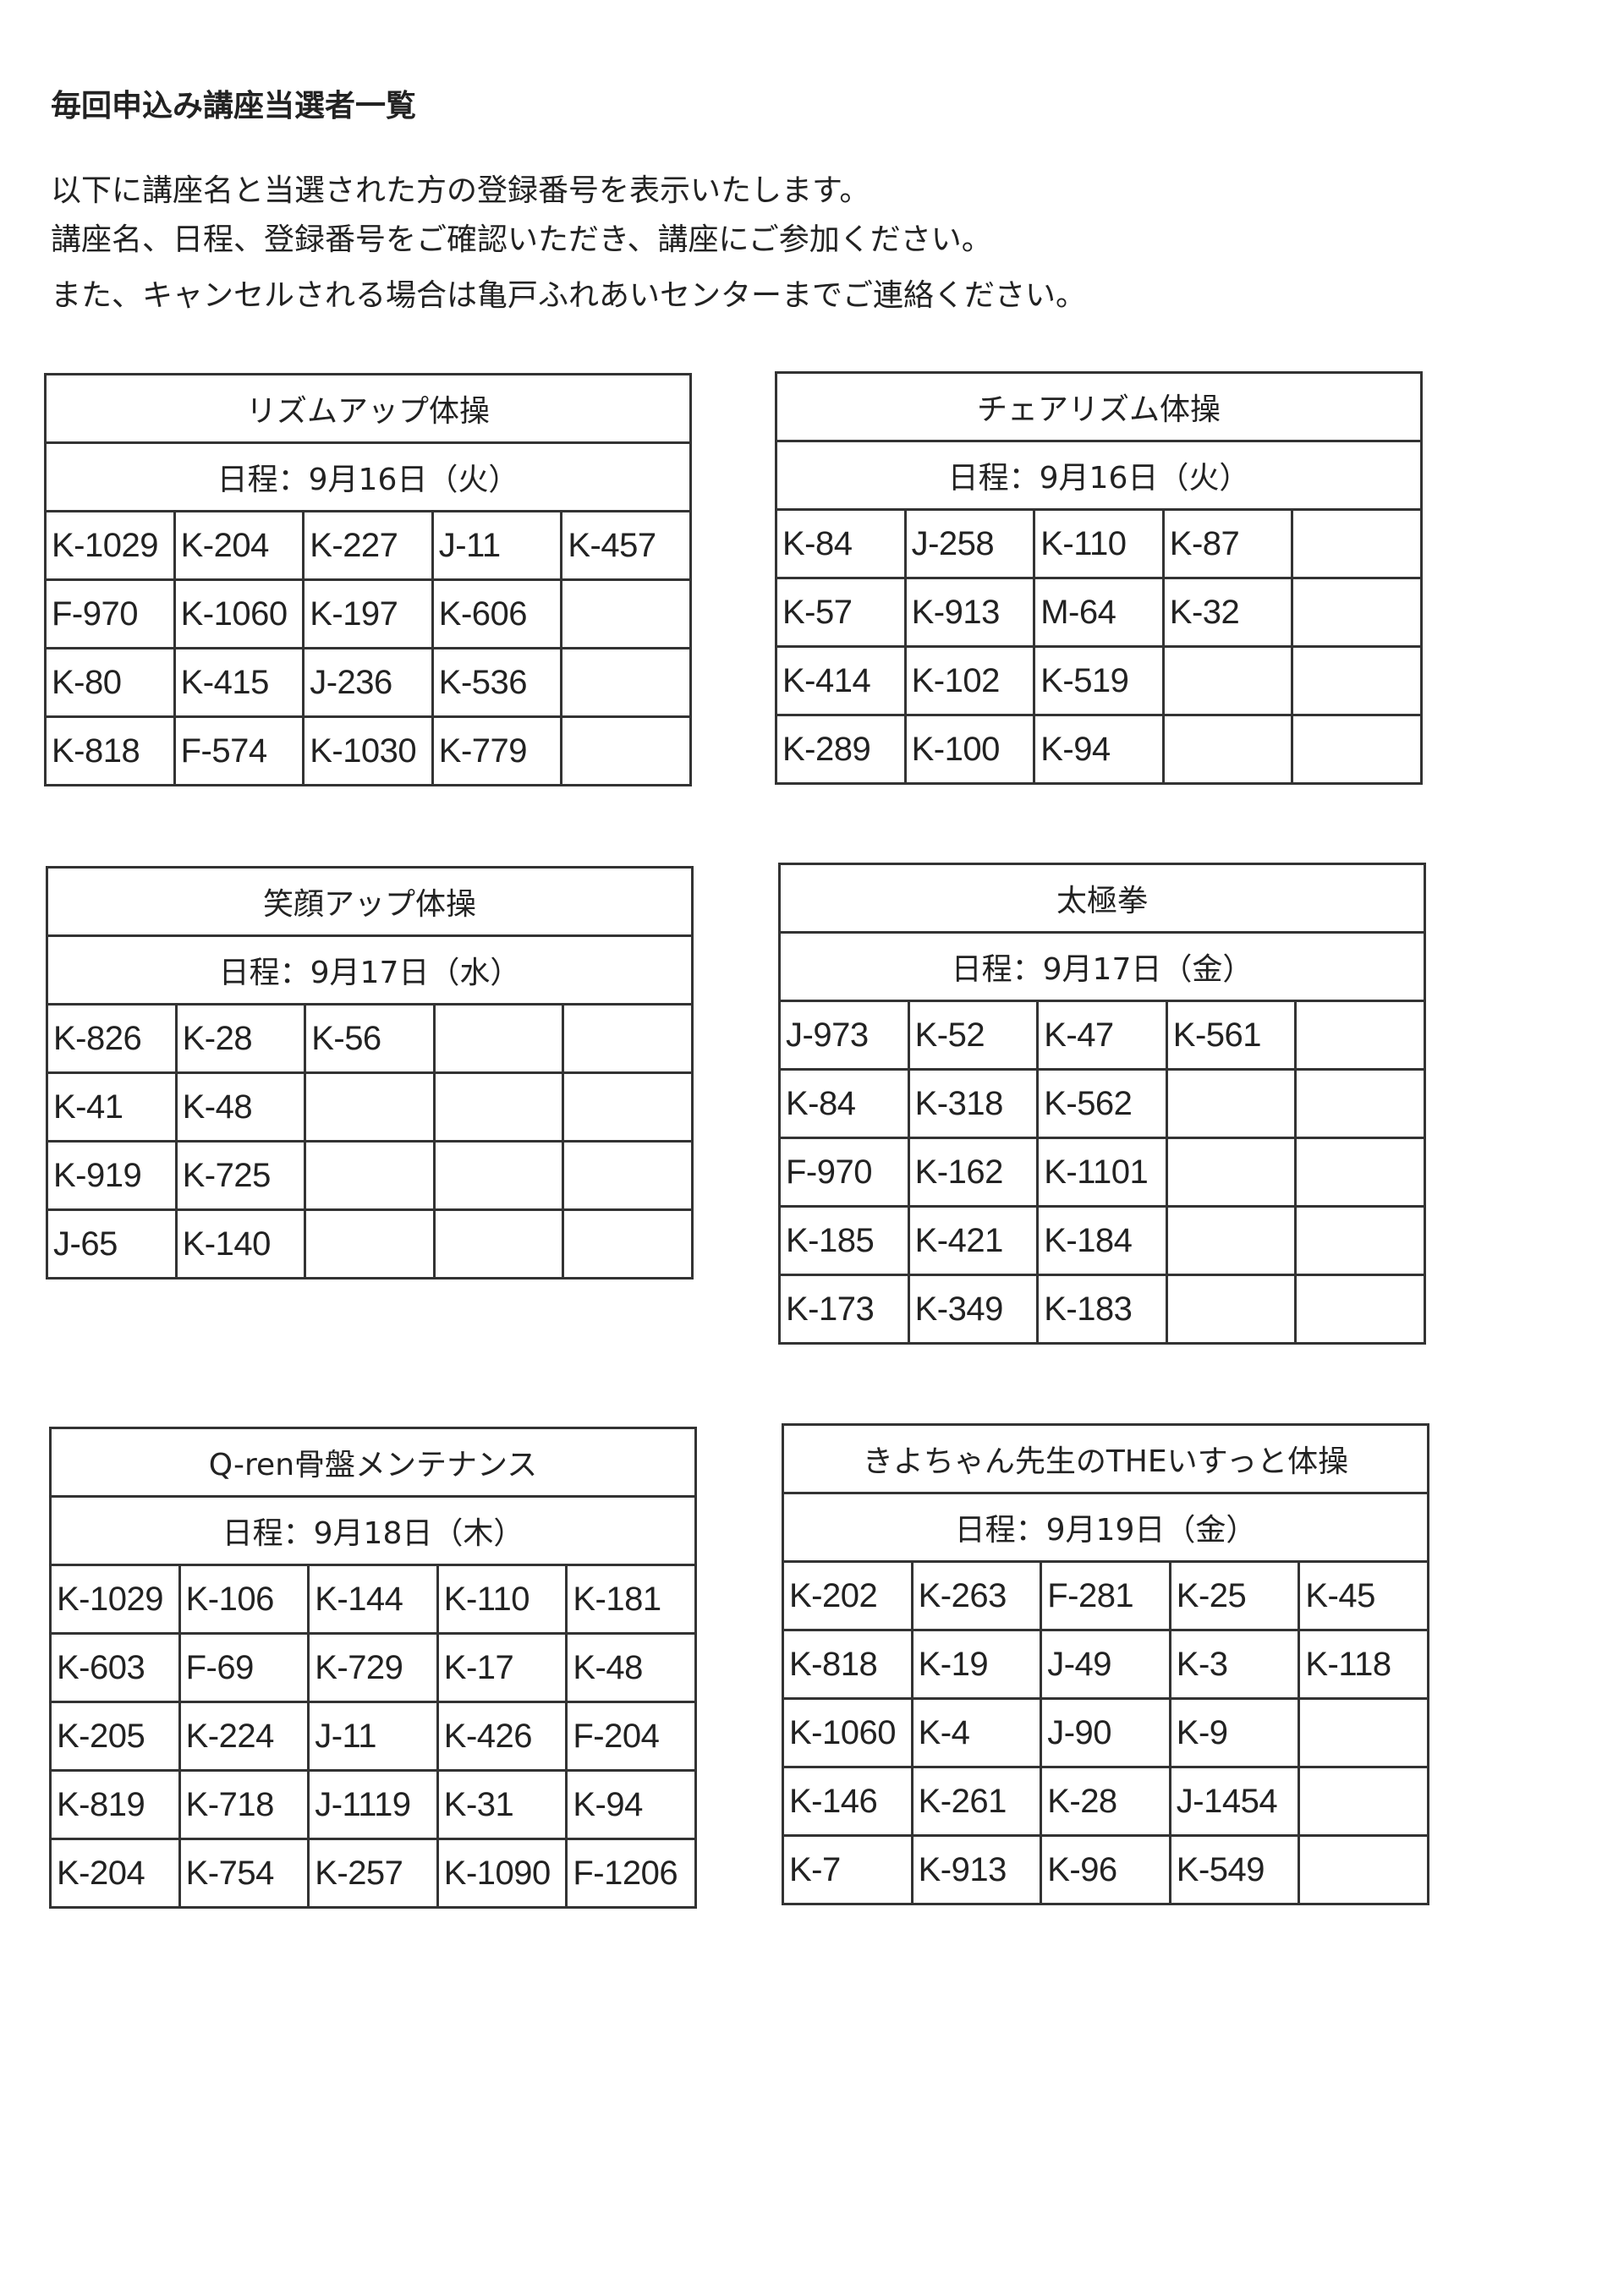  I want to click on registration-number: K-536, so click(497, 682).